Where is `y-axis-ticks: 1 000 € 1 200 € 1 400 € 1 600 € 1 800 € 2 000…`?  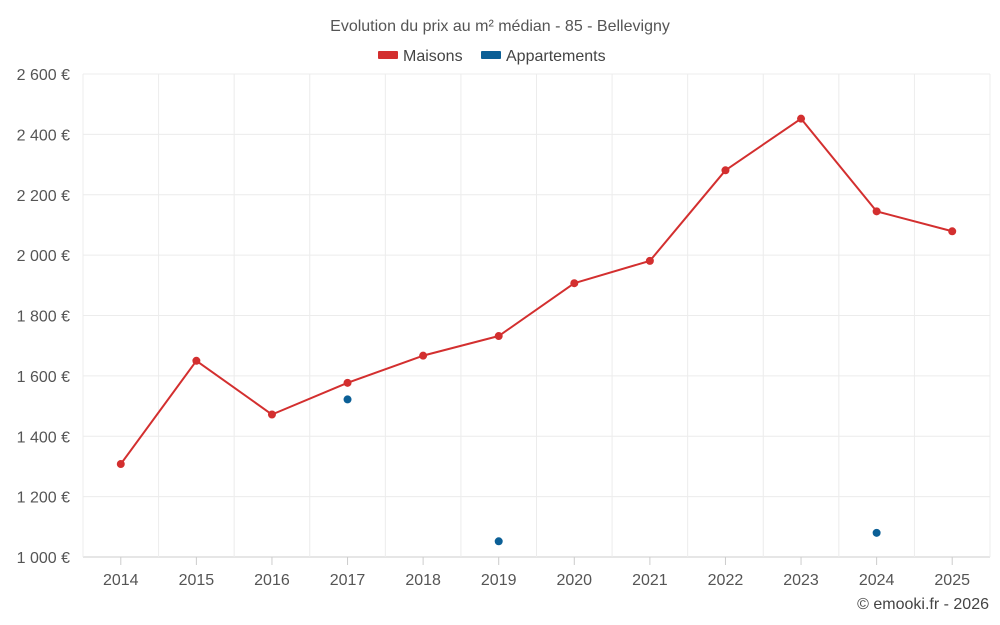
y-axis-ticks: 1 000 € 1 200 € 1 400 € 1 600 € 1 800 € 2 000… is located at coordinates (43, 317).